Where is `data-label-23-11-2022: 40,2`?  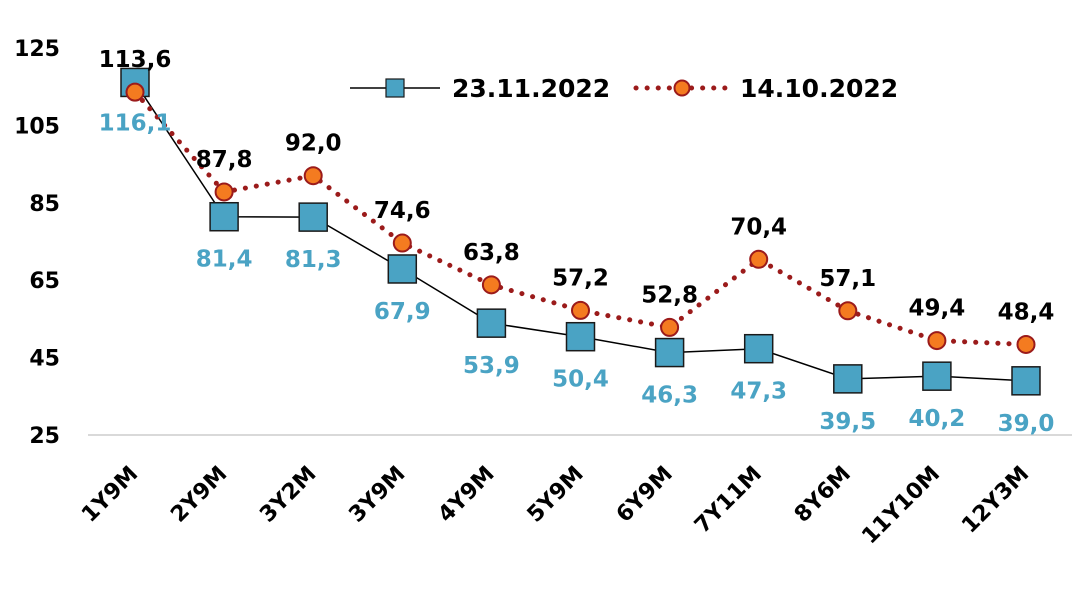
data-label-23-11-2022: 40,2 is located at coordinates (937, 419).